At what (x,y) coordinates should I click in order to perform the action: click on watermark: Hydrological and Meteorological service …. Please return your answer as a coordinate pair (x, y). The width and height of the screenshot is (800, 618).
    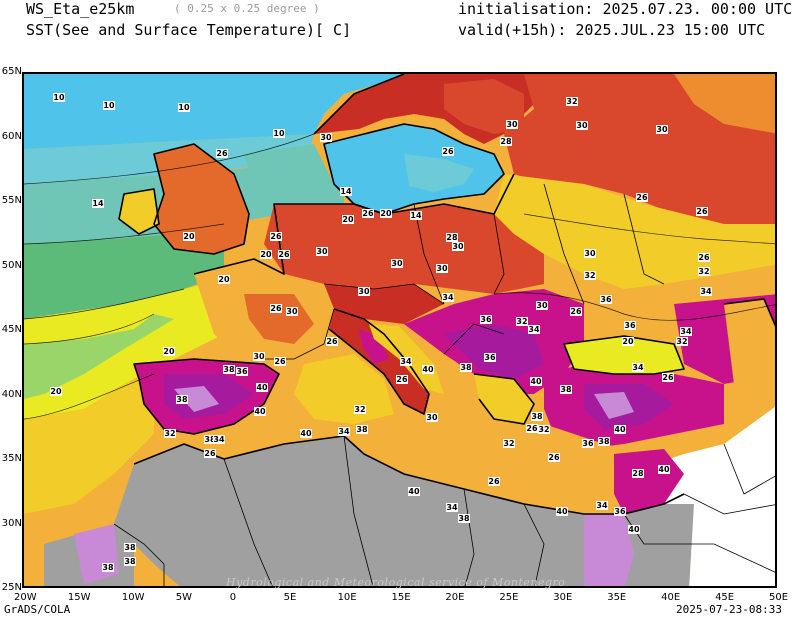
    Looking at the image, I should click on (396, 582).